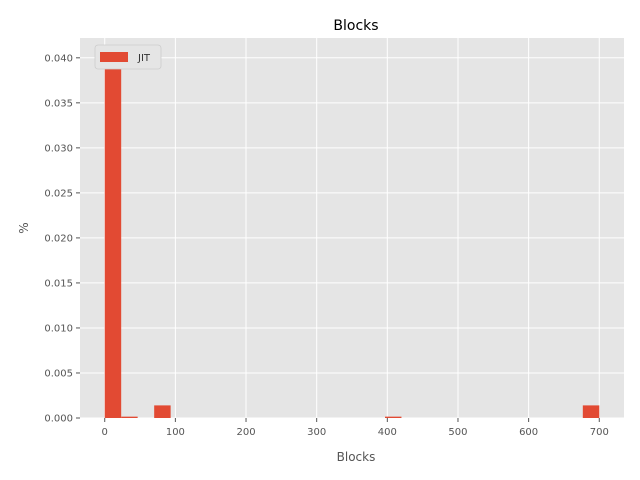  I want to click on x-tick-label: 300, so click(316, 432).